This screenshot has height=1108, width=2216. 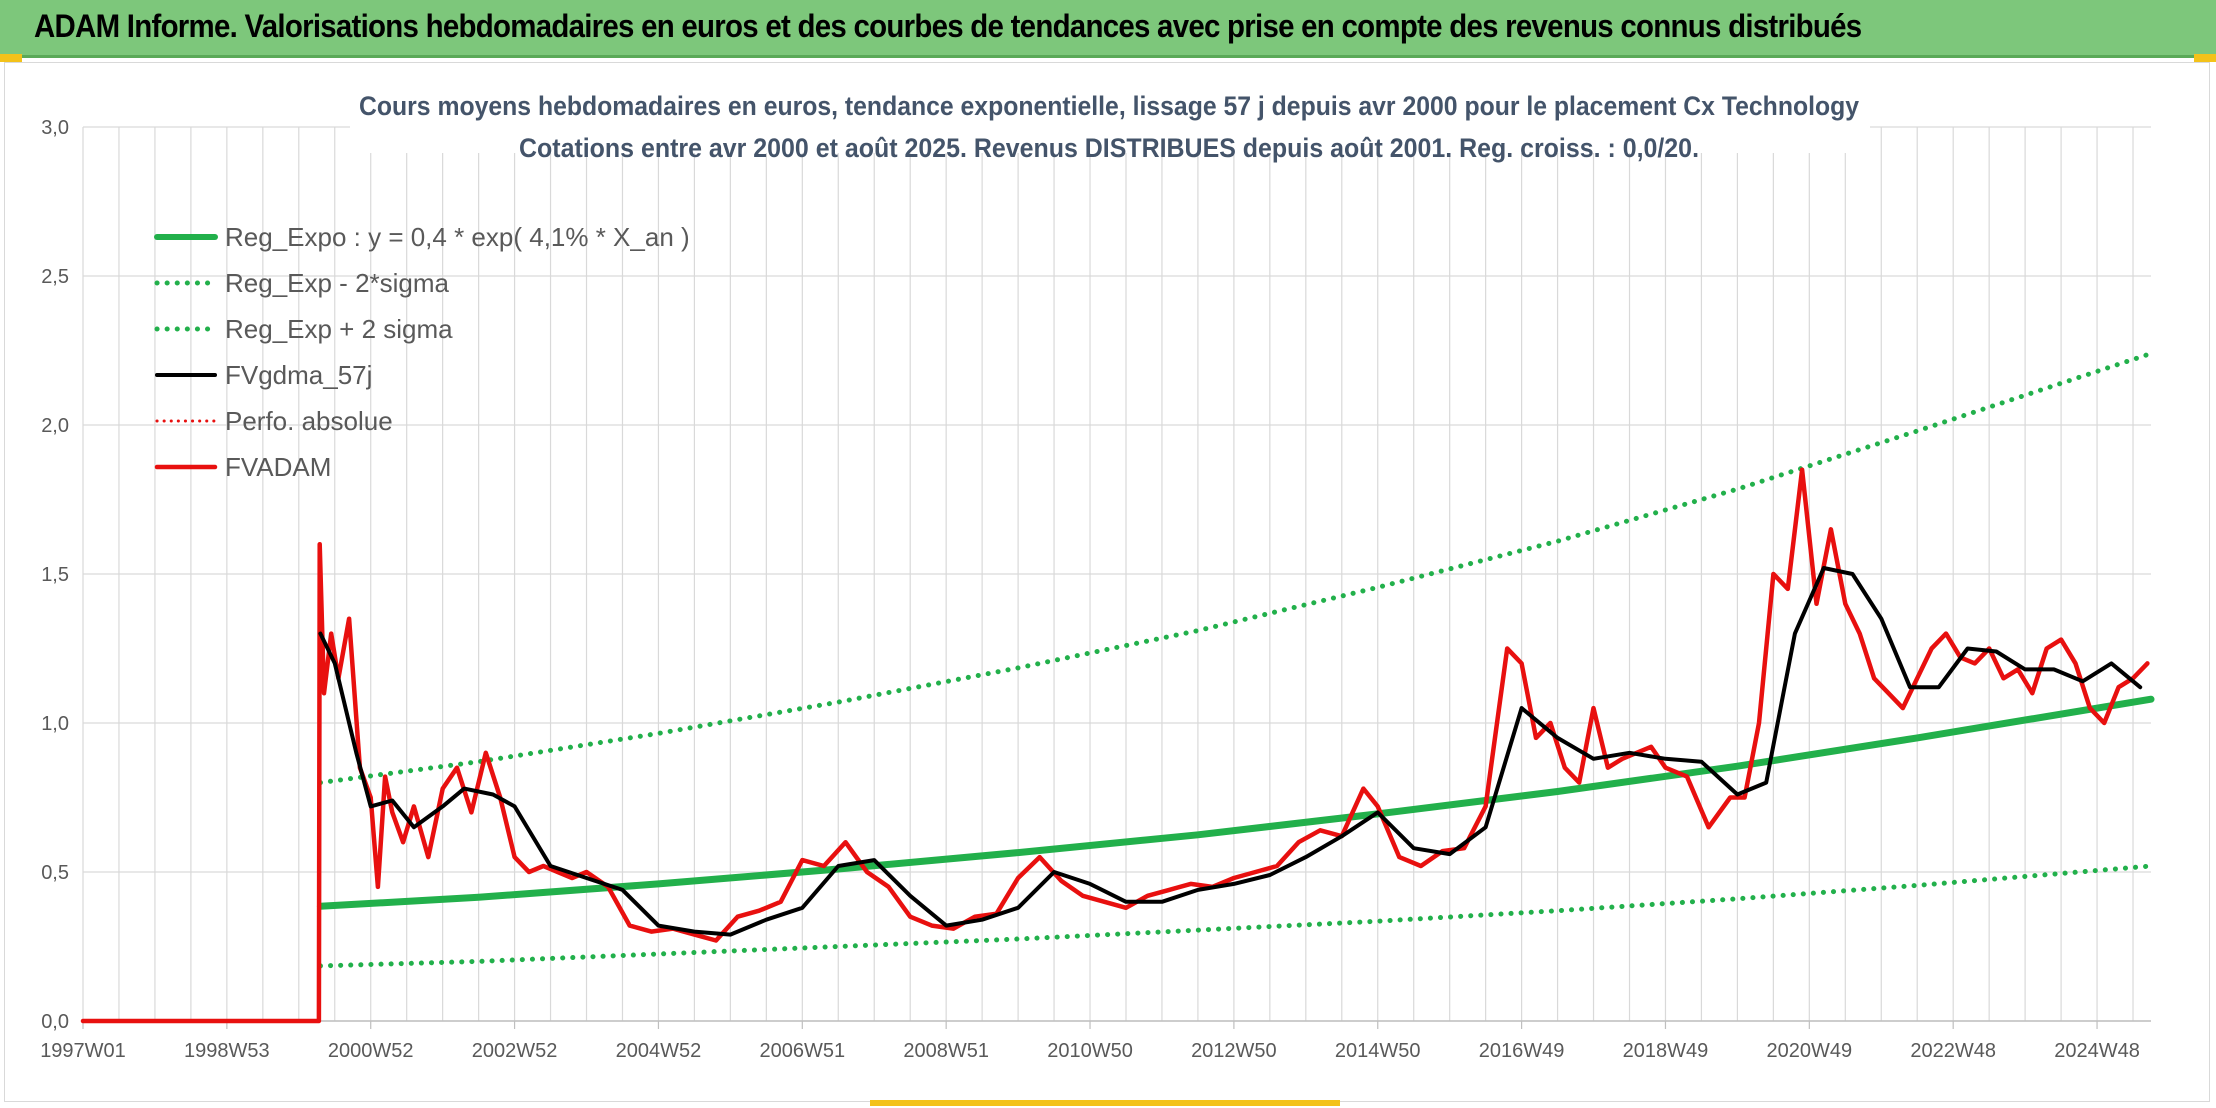 I want to click on x-tick-label: 2004W52, so click(x=659, y=1051).